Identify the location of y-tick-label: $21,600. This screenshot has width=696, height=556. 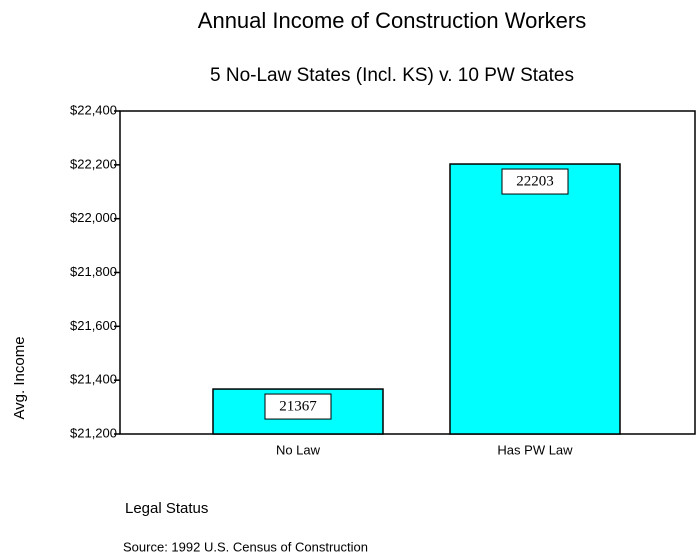
(93, 325).